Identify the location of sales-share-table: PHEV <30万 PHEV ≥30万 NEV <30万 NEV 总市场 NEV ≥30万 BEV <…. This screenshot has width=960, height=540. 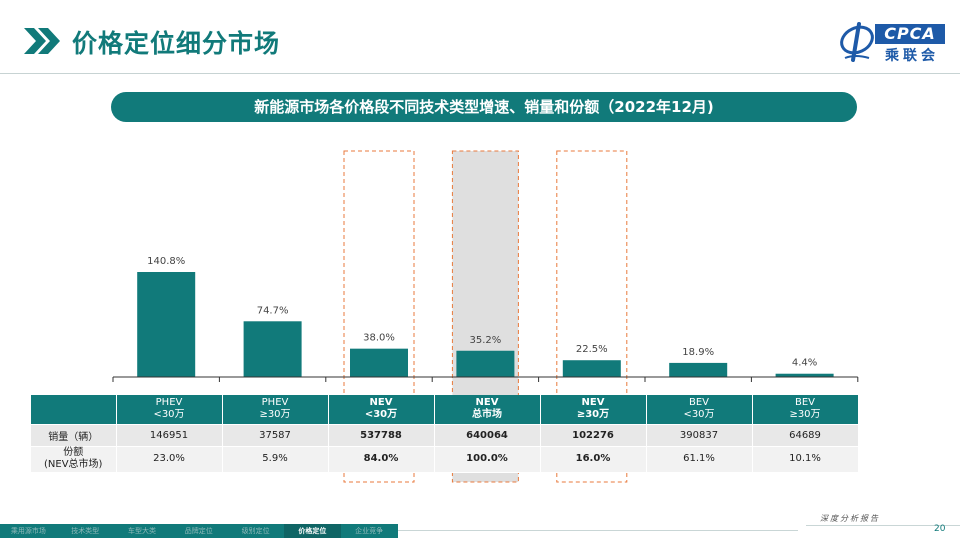
(445, 434).